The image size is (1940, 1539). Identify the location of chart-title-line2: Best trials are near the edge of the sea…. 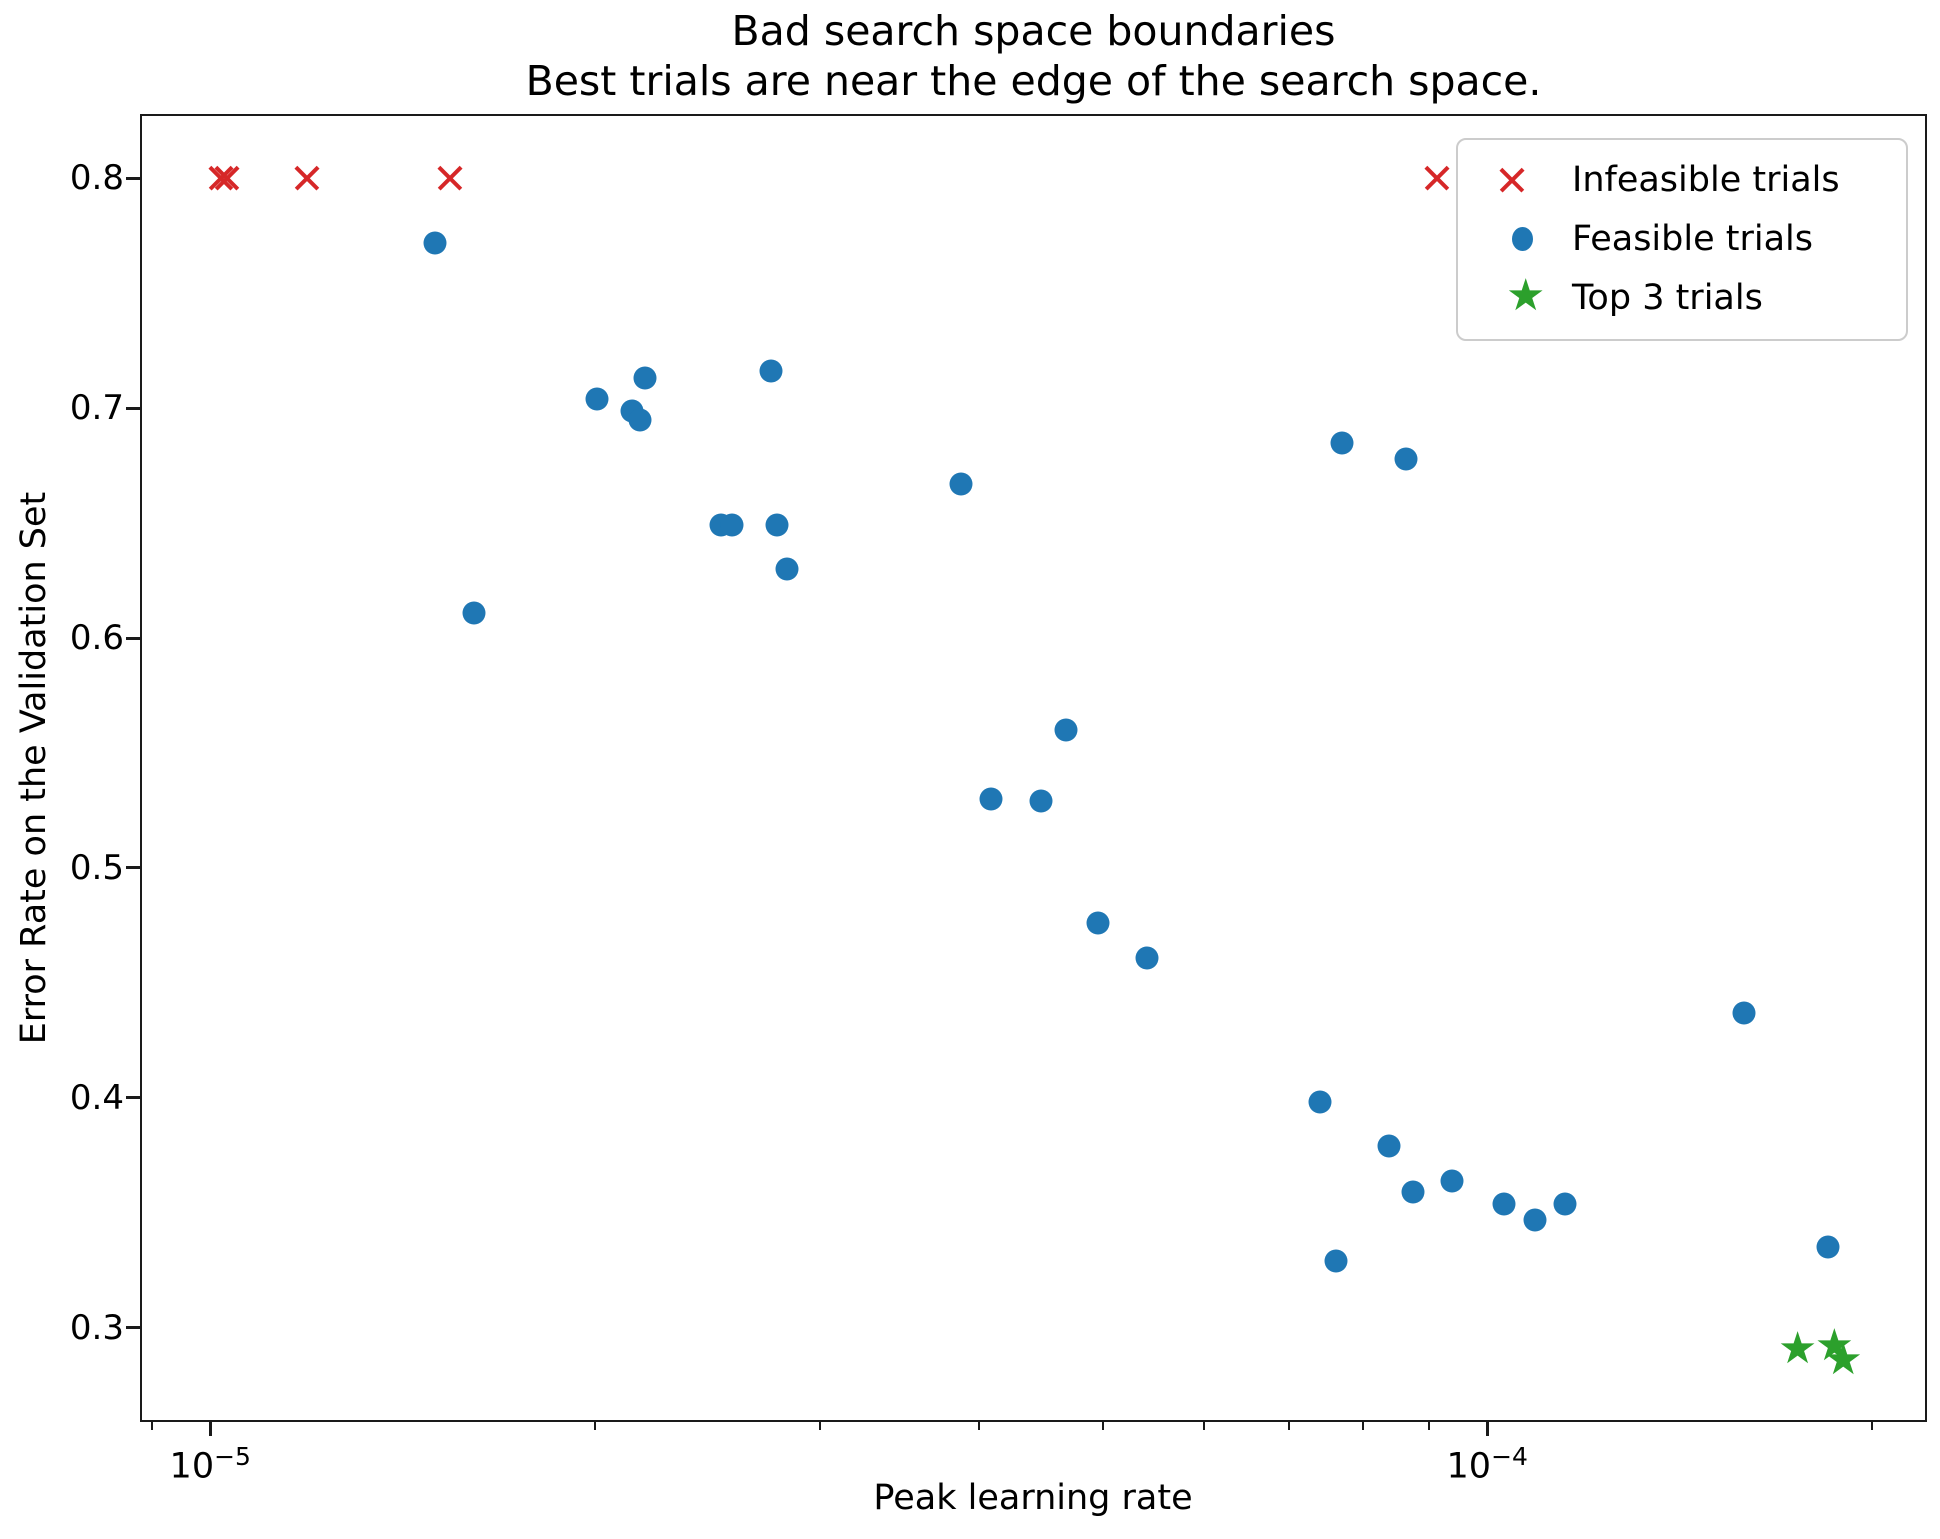
(1033, 81).